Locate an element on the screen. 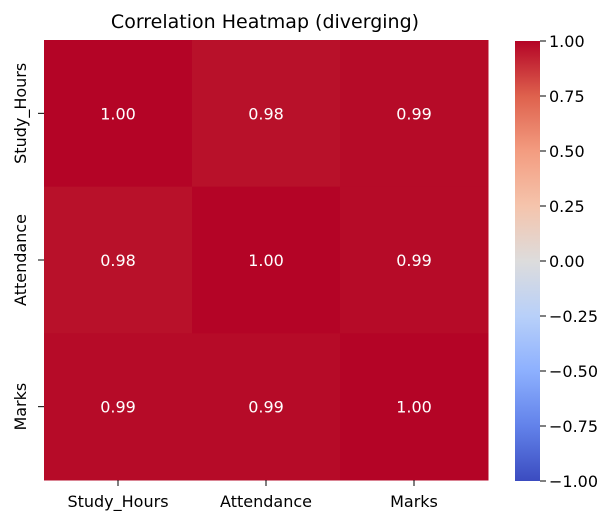 This screenshot has height=525, width=616. x-axis: Study_Hours Attendance Marks is located at coordinates (252, 496).